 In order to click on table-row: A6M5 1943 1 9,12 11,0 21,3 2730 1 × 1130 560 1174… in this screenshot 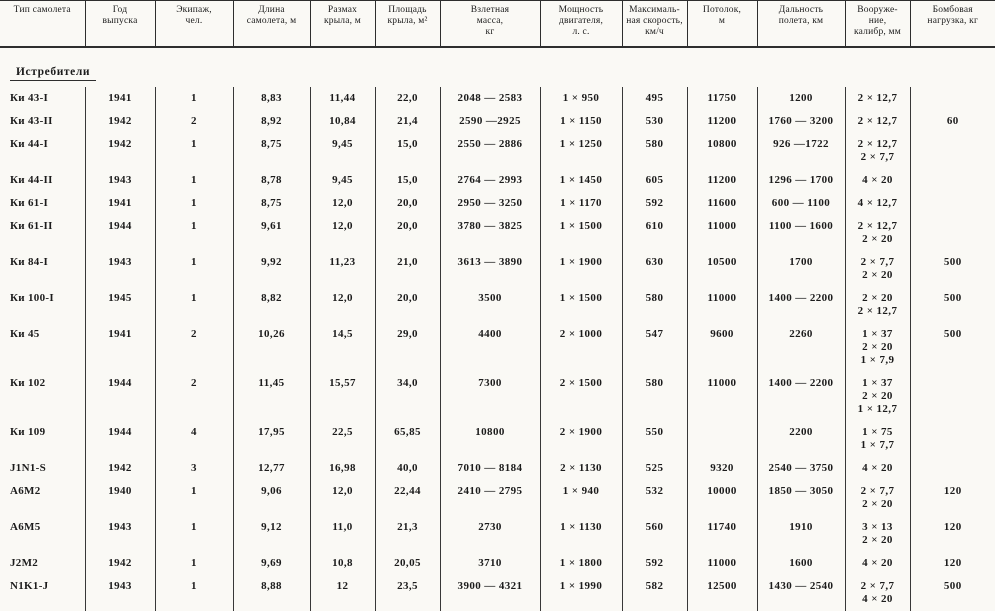, I will do `click(497, 534)`.